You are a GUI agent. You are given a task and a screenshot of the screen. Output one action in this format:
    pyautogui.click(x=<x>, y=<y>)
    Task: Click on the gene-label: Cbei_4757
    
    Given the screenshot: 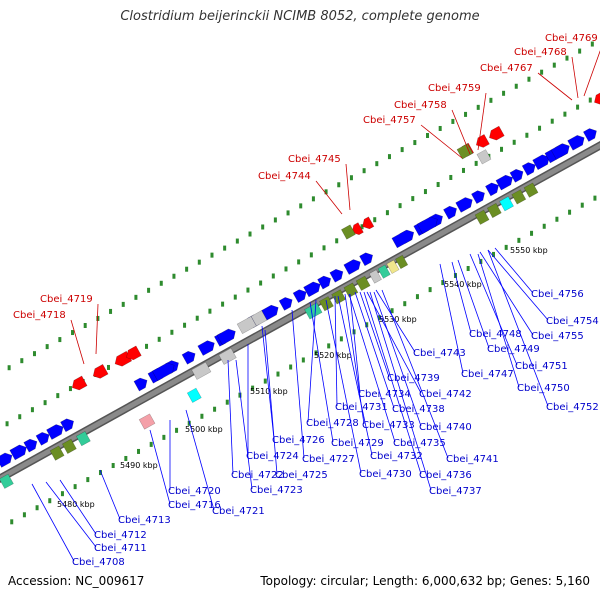 What is the action you would take?
    pyautogui.click(x=389, y=120)
    